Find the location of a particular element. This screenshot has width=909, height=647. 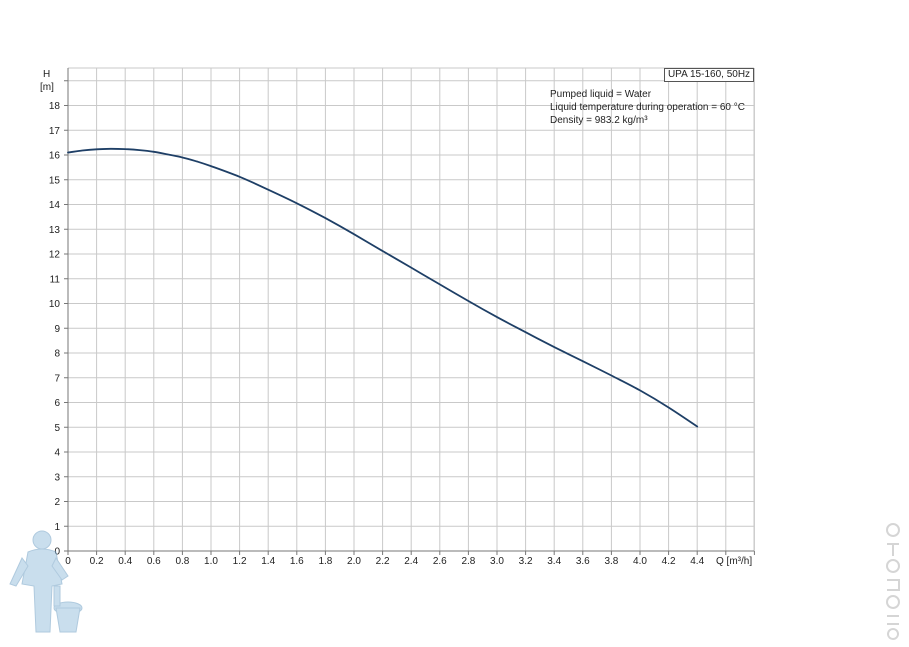

y-tick-label: 11 is located at coordinates (55, 279).